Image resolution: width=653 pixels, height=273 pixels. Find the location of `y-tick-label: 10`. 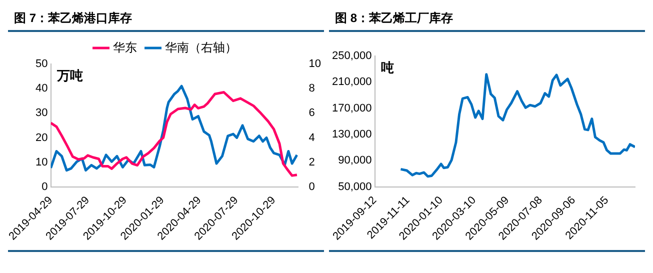

y-tick-label: 10 is located at coordinates (42, 162).